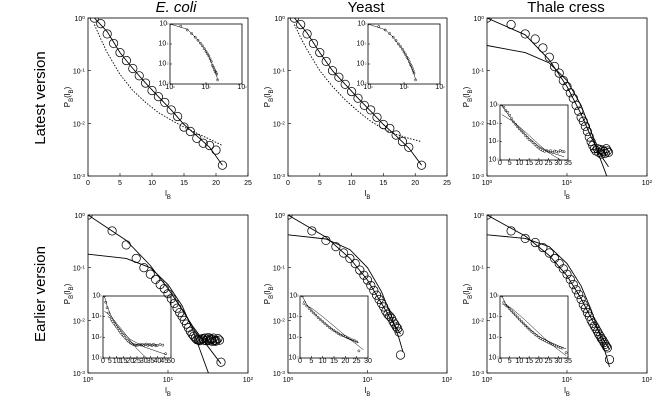  I want to click on x-tick-label: 10, so click(352, 183).